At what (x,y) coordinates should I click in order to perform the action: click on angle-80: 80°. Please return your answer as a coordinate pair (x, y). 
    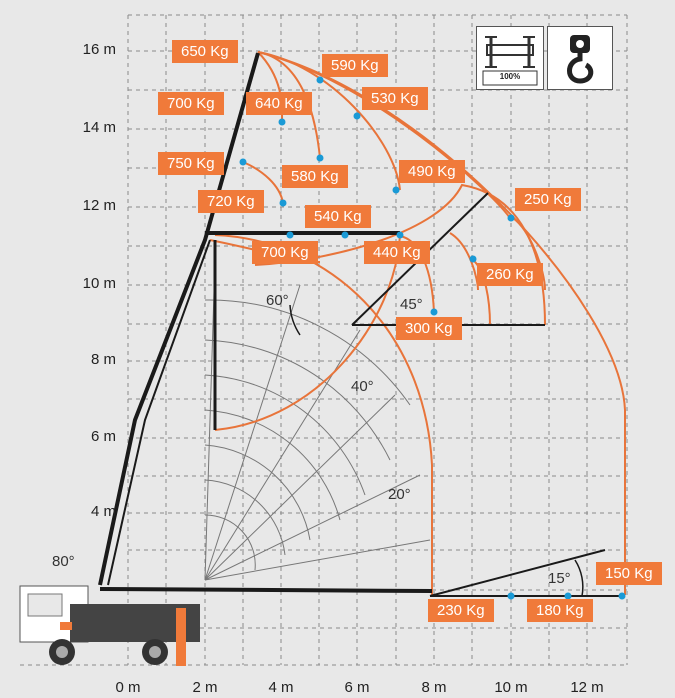
    Looking at the image, I should click on (63, 561).